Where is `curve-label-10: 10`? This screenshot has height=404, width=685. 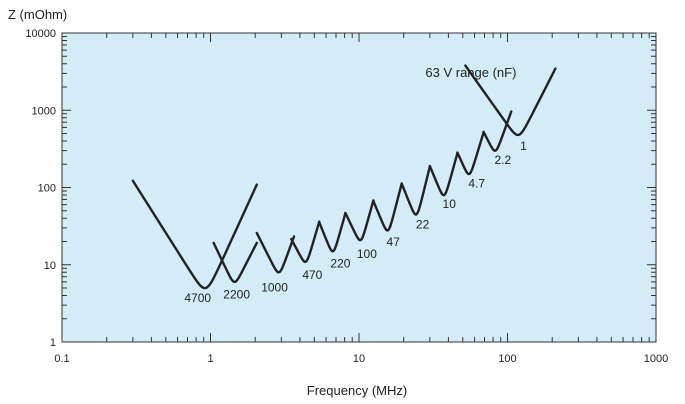
curve-label-10: 10 is located at coordinates (450, 204).